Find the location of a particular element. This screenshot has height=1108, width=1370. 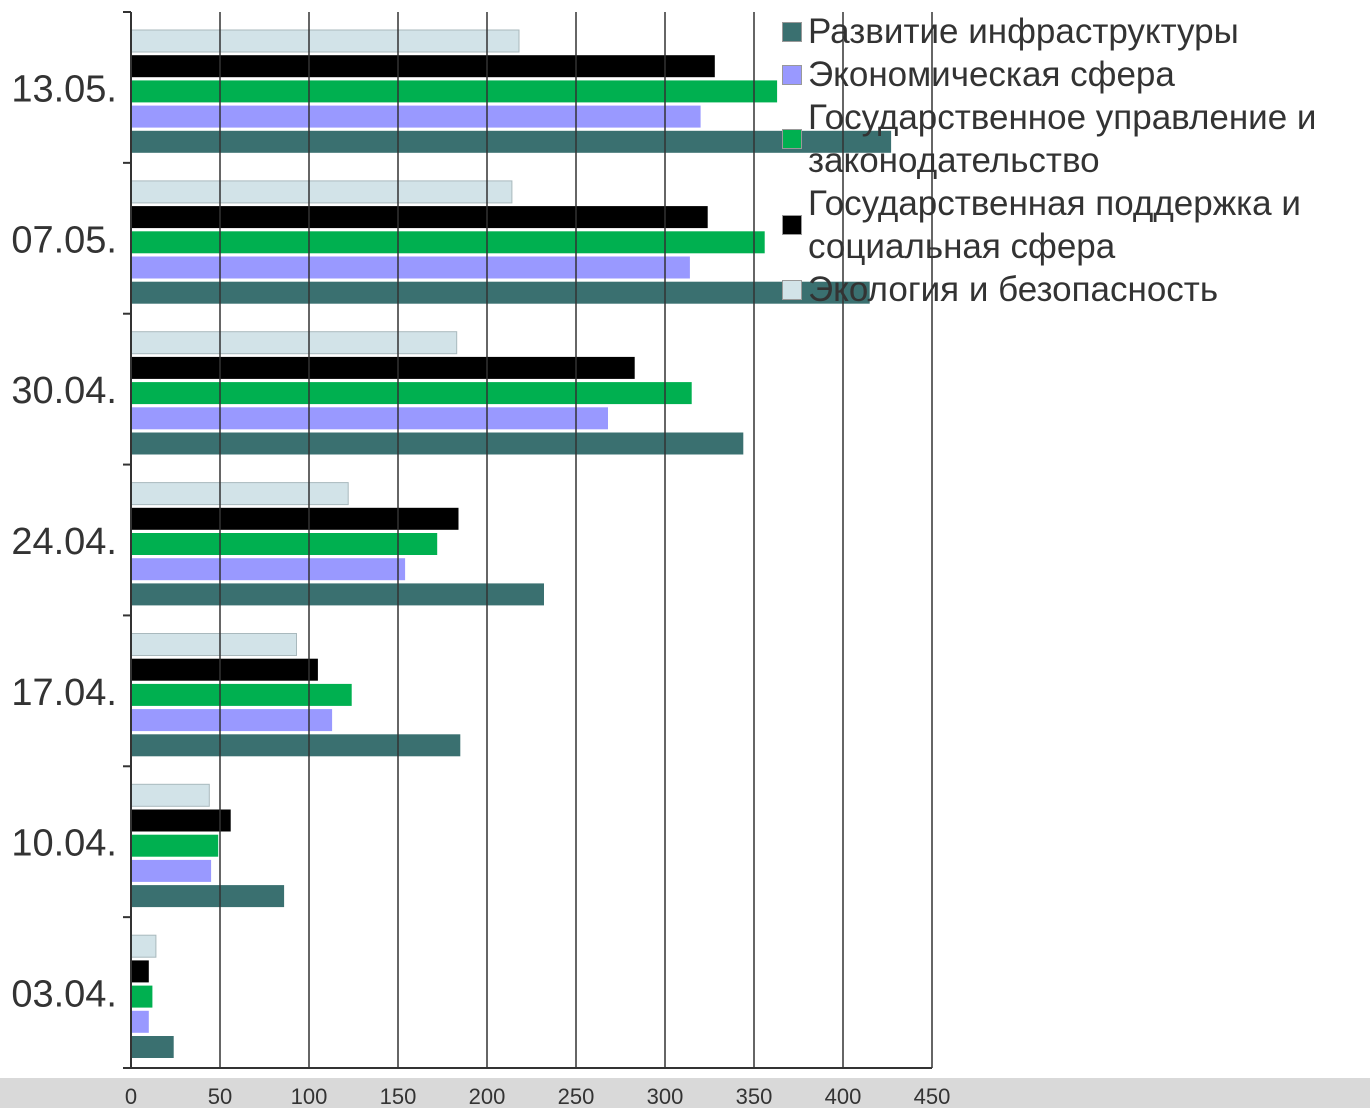

x-tick-label: 150 is located at coordinates (398, 1096).